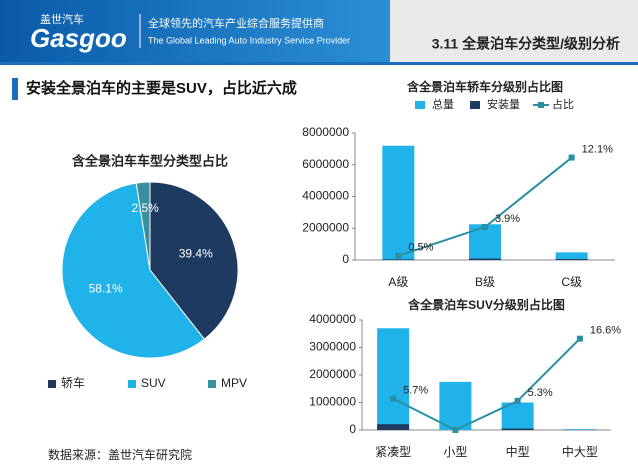 The width and height of the screenshot is (638, 471). What do you see at coordinates (485, 86) in the screenshot?
I see `chart-title: 含全景泊车轿车分级别占比图` at bounding box center [485, 86].